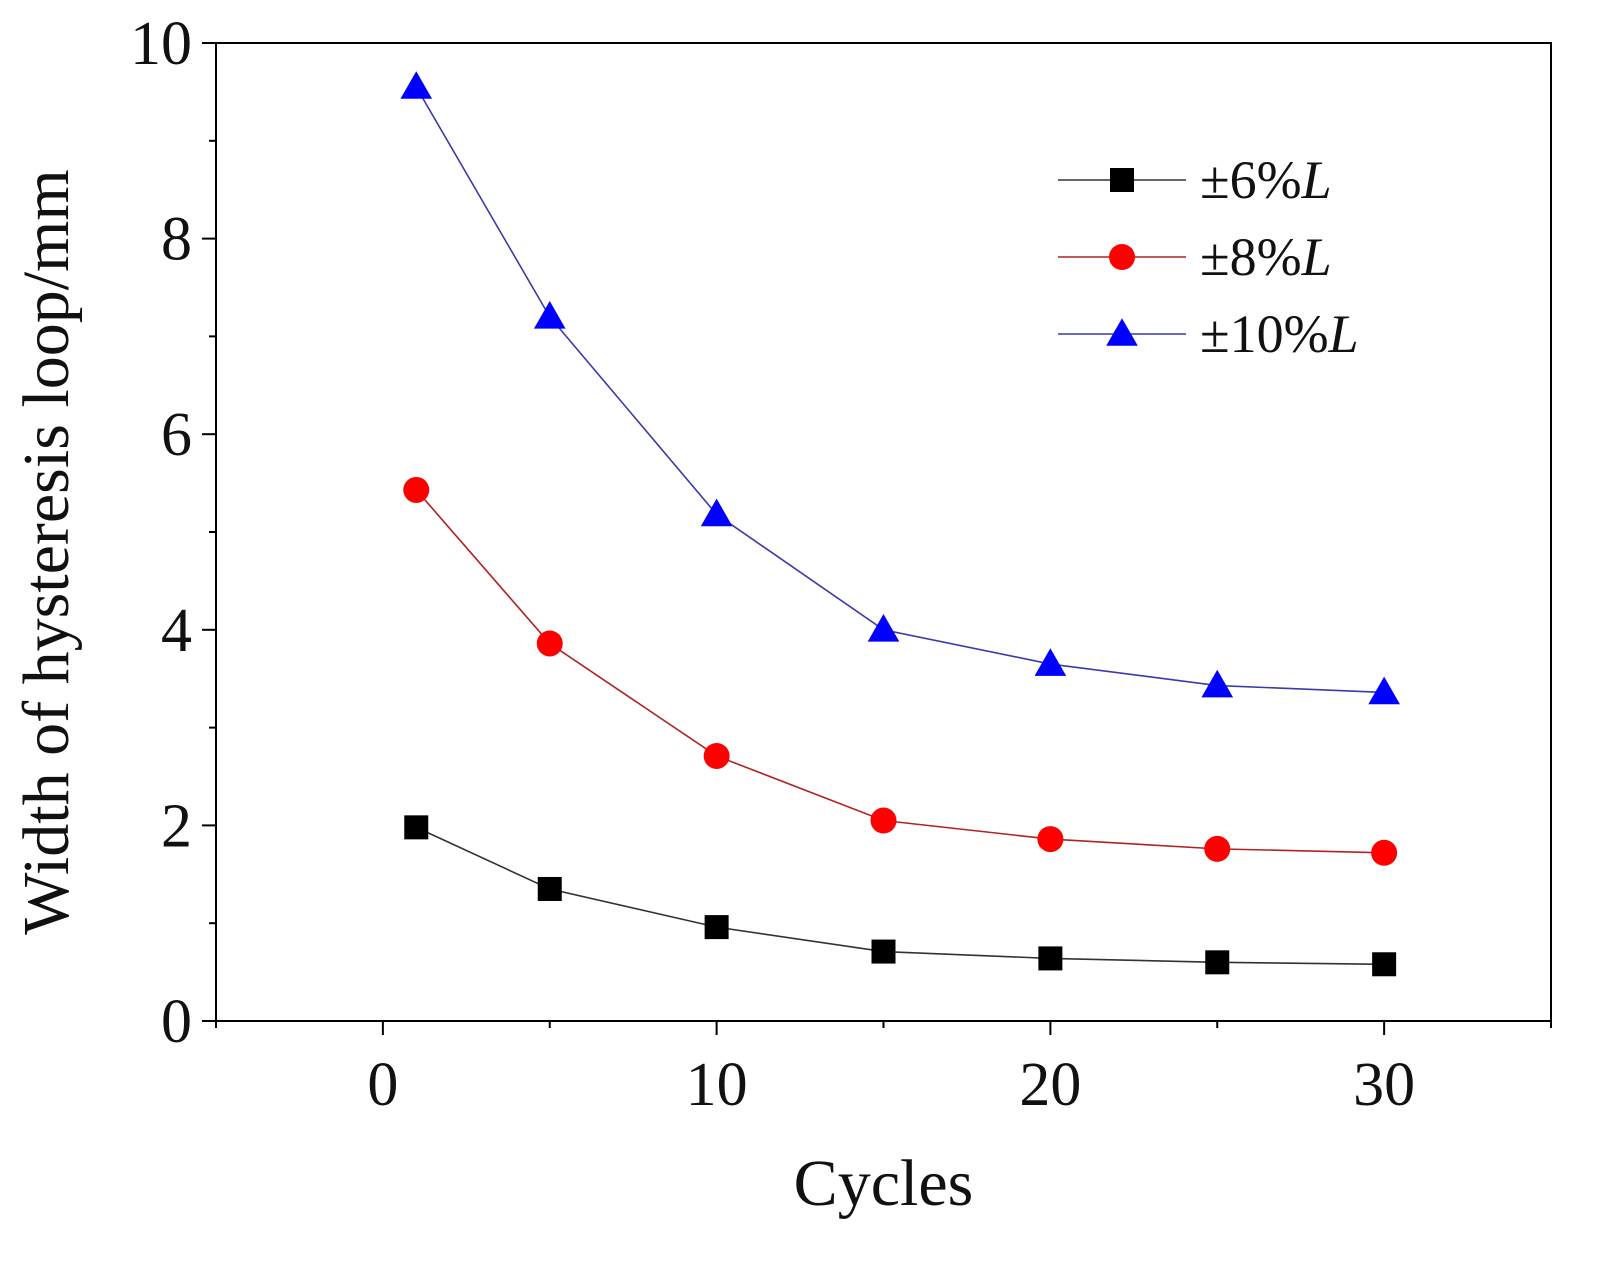 The height and width of the screenshot is (1261, 1600). What do you see at coordinates (1122, 257) in the screenshot?
I see `legend-marker-circle` at bounding box center [1122, 257].